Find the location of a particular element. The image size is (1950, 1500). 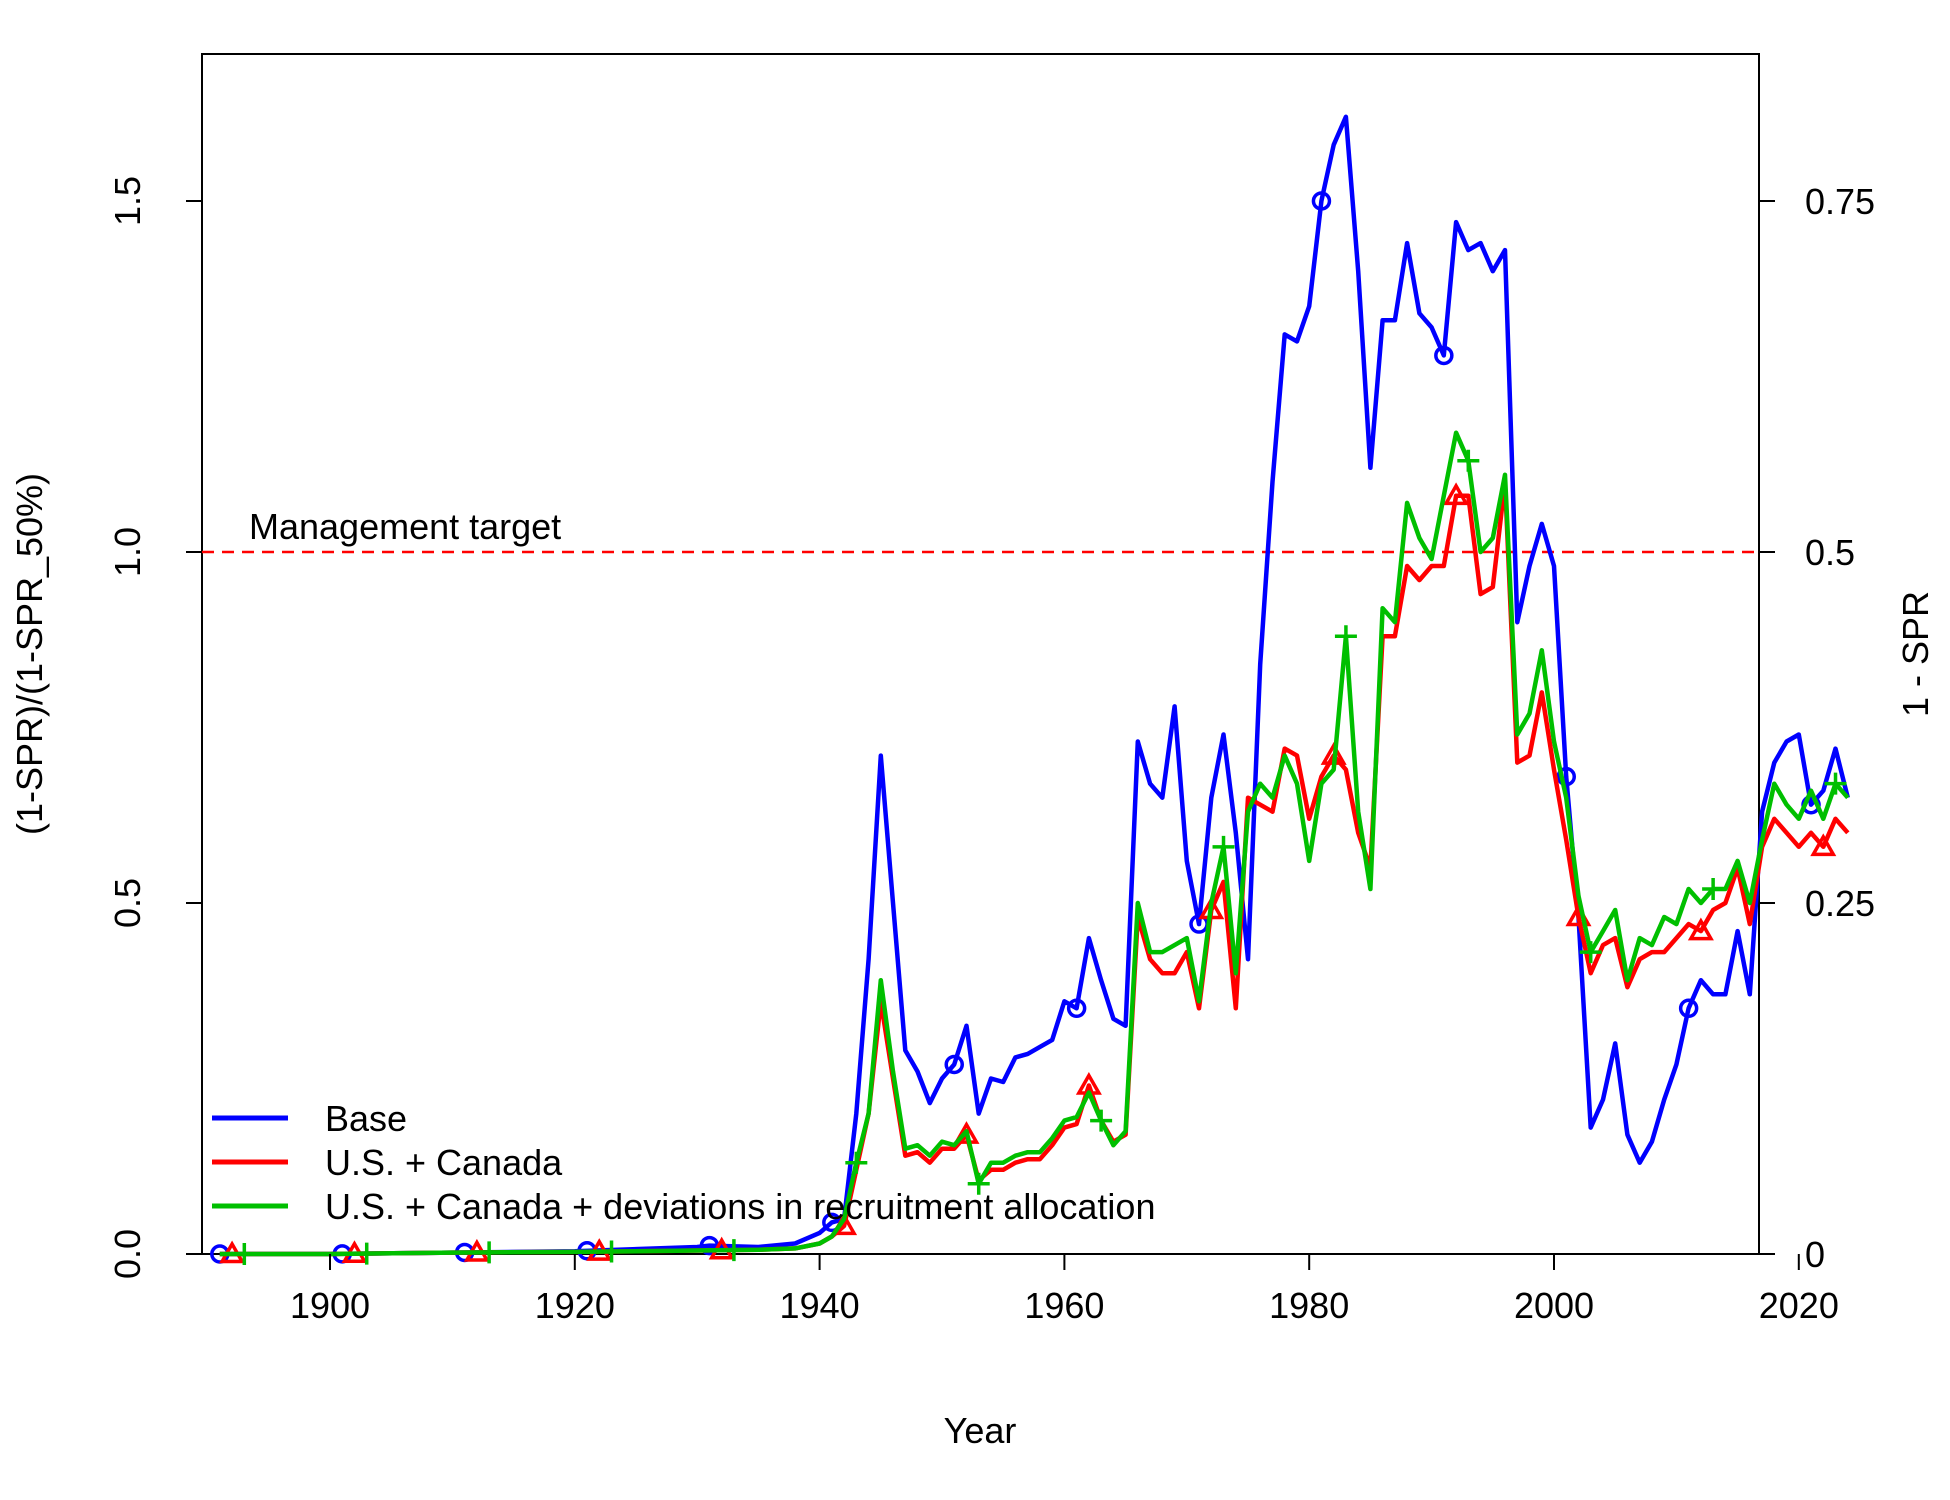

legend-label-base: Base is located at coordinates (366, 1118).